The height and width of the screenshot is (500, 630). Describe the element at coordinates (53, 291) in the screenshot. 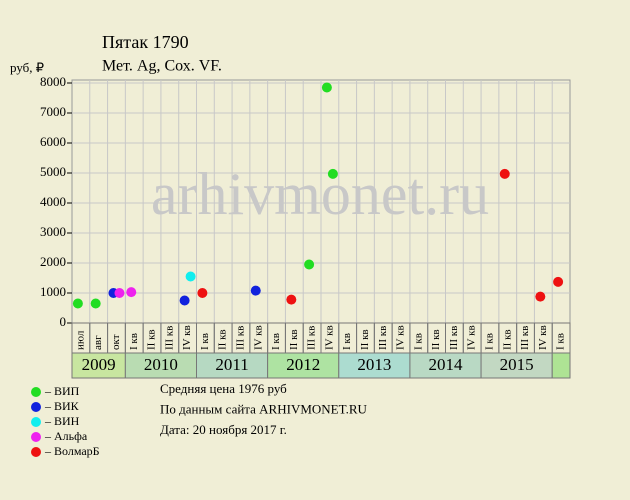

I see `y-tick-label: 1000` at that location.